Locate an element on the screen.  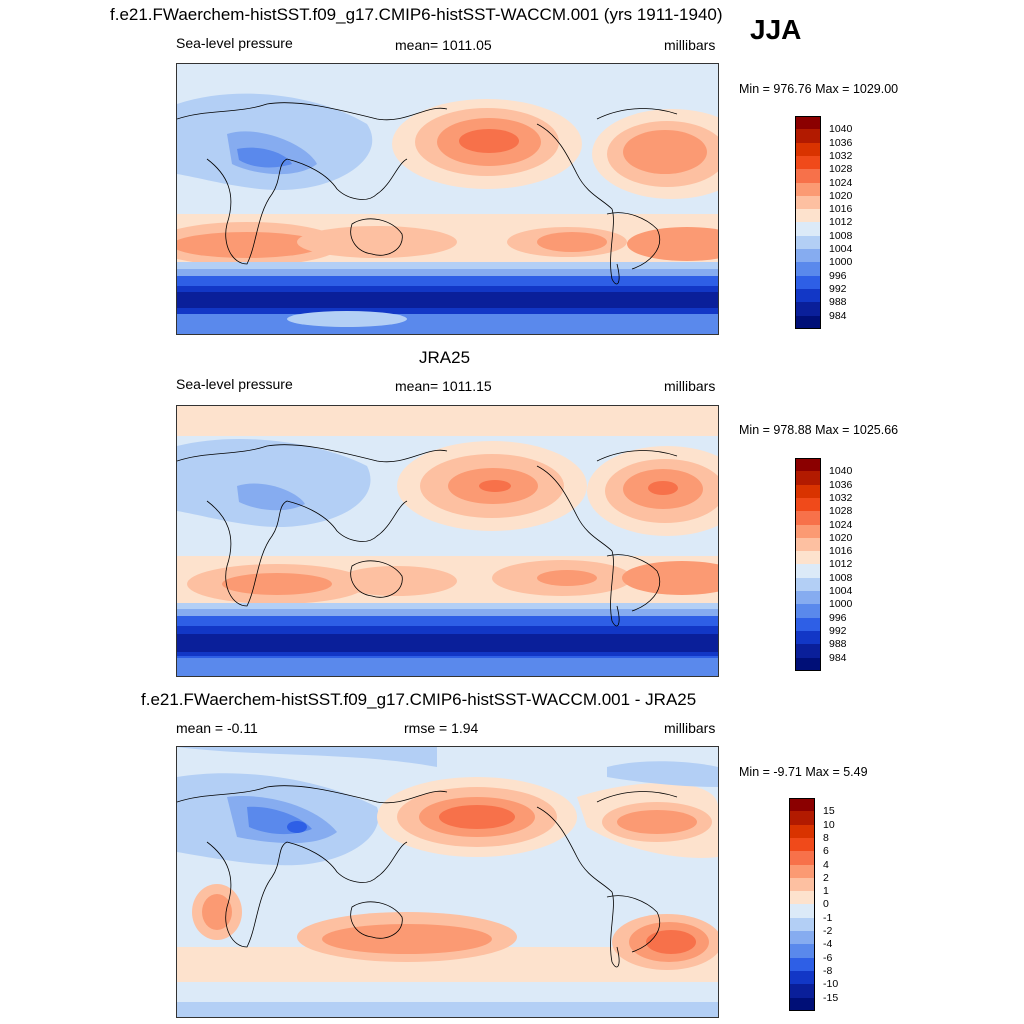
panel-1-mean-label: mean= 1011.05 is located at coordinates (443, 45).